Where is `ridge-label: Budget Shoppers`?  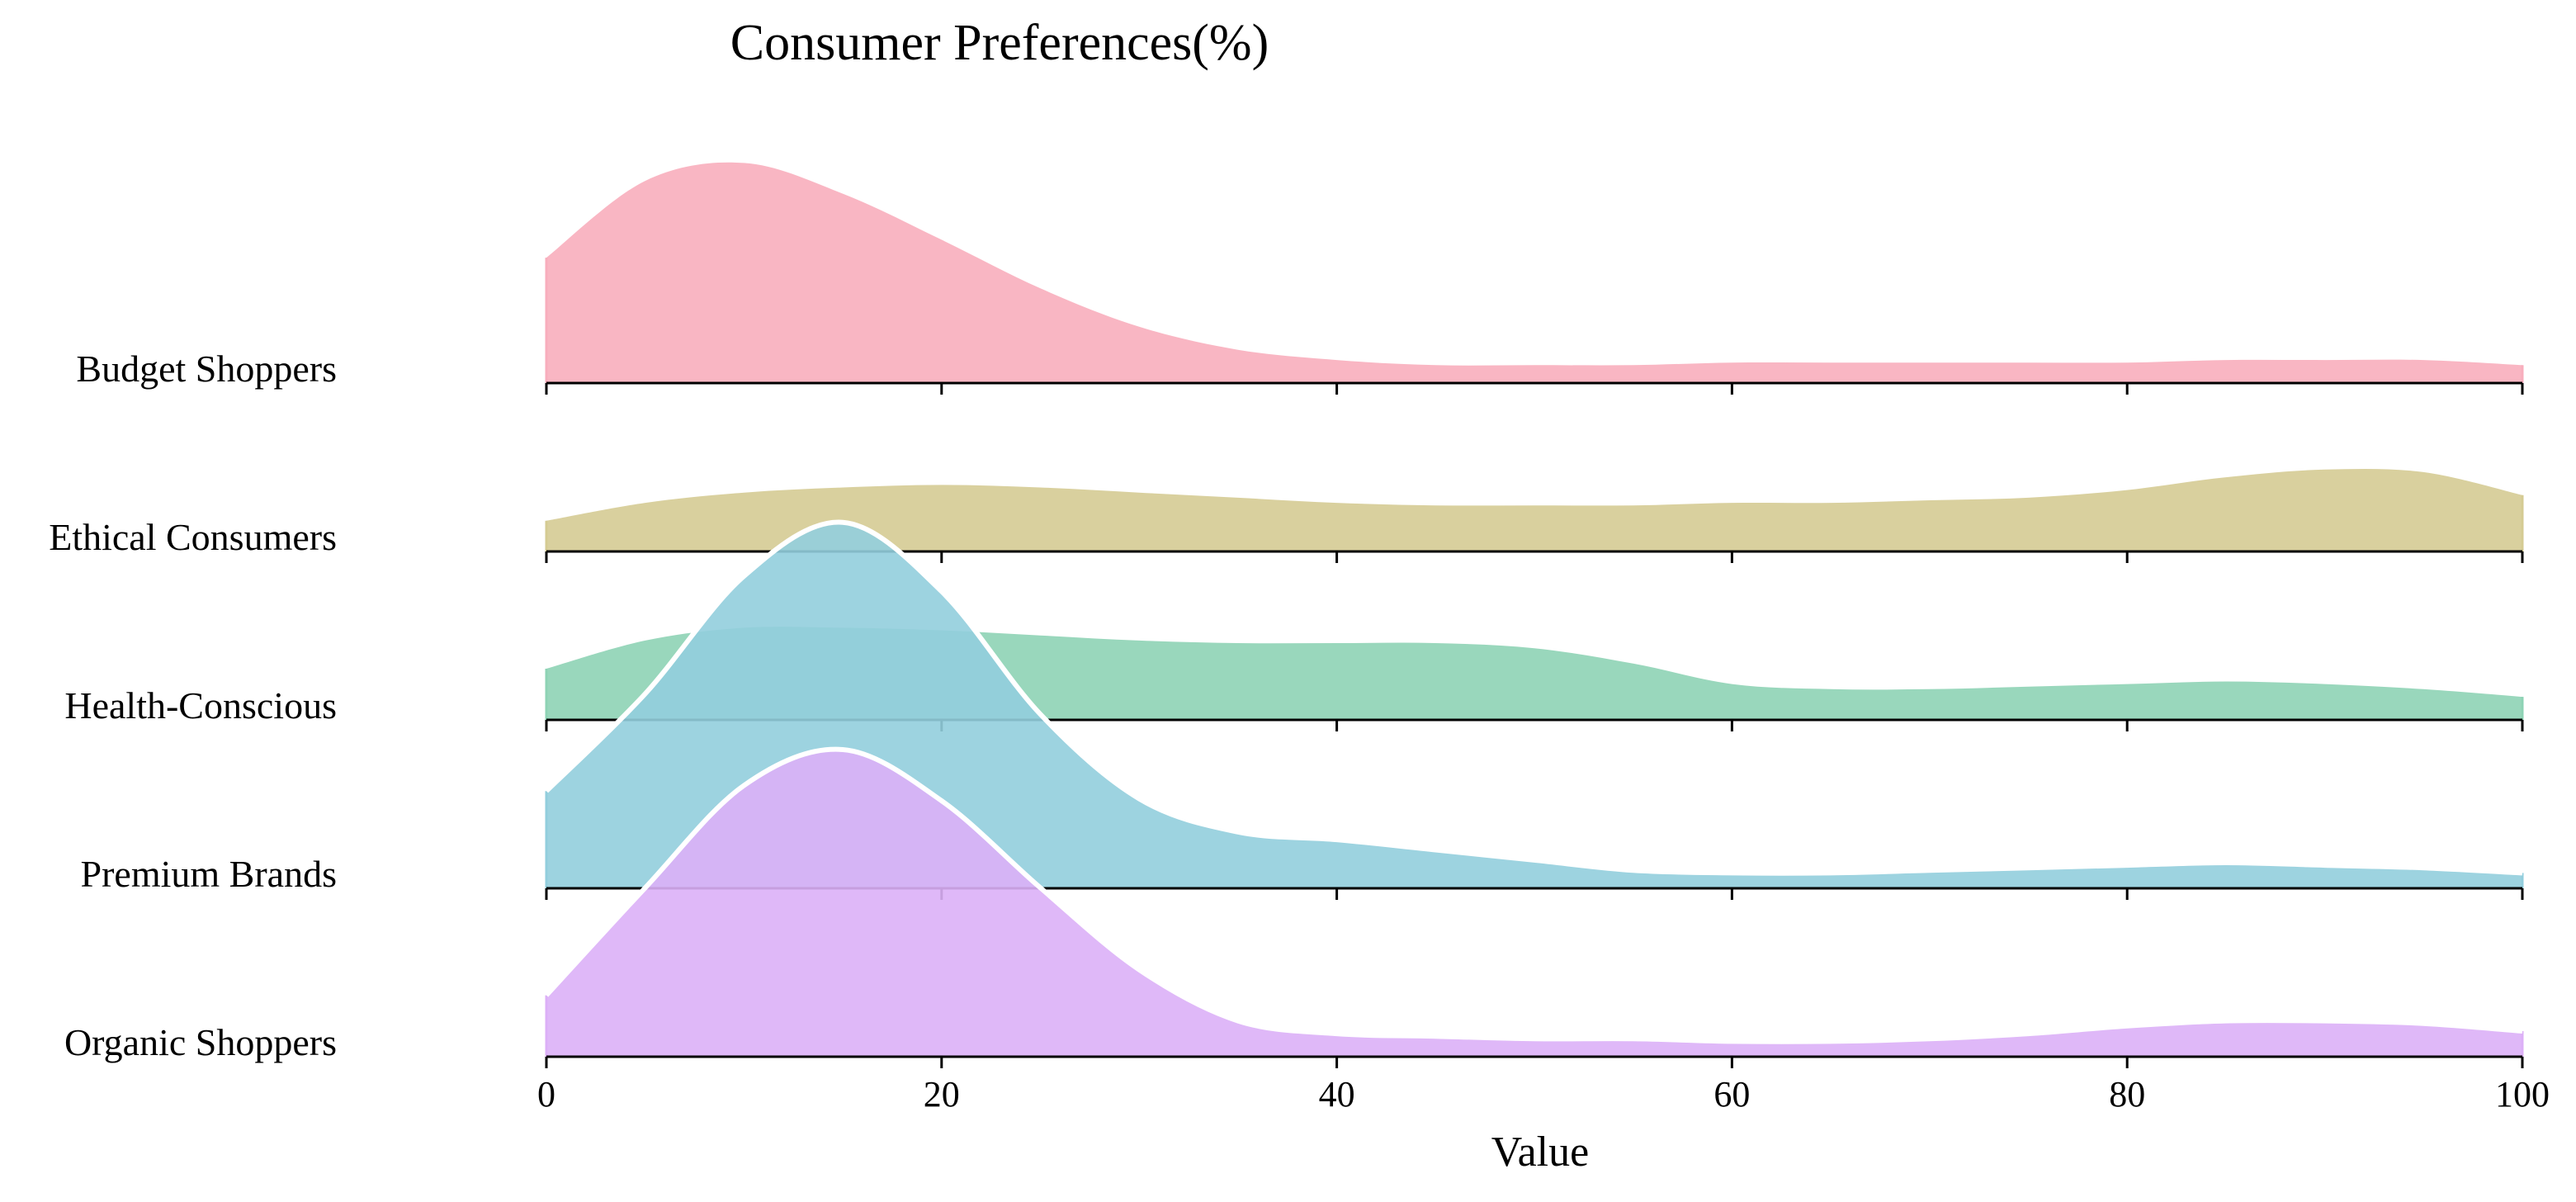
ridge-label: Budget Shoppers is located at coordinates (206, 369).